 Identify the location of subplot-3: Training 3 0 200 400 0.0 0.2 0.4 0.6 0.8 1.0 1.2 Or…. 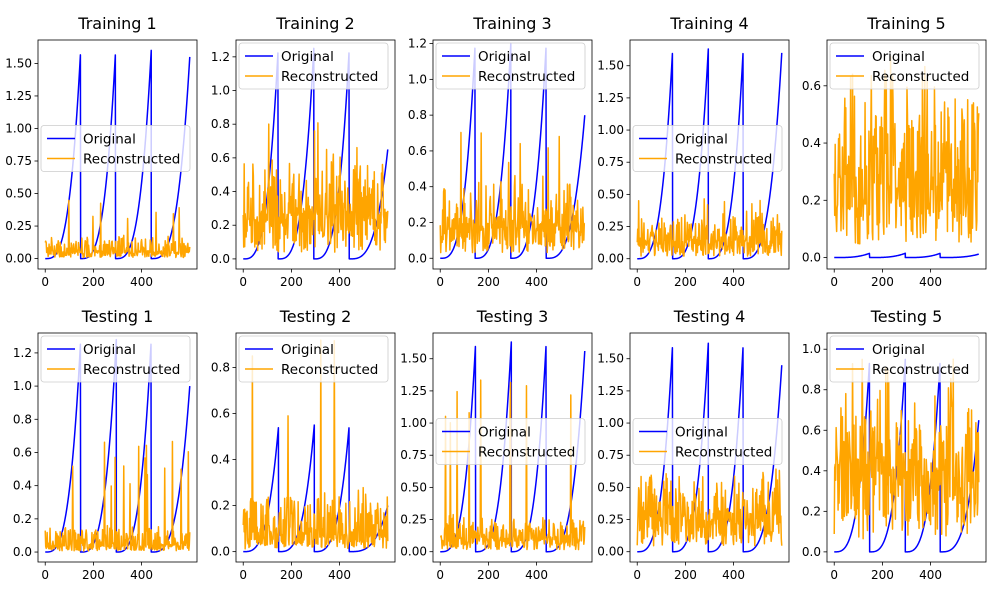
(500, 151).